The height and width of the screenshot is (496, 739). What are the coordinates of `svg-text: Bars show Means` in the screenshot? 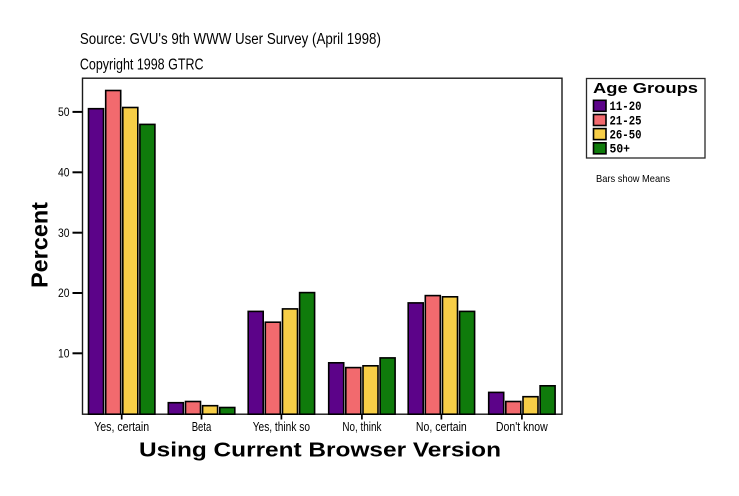 It's located at (633, 179).